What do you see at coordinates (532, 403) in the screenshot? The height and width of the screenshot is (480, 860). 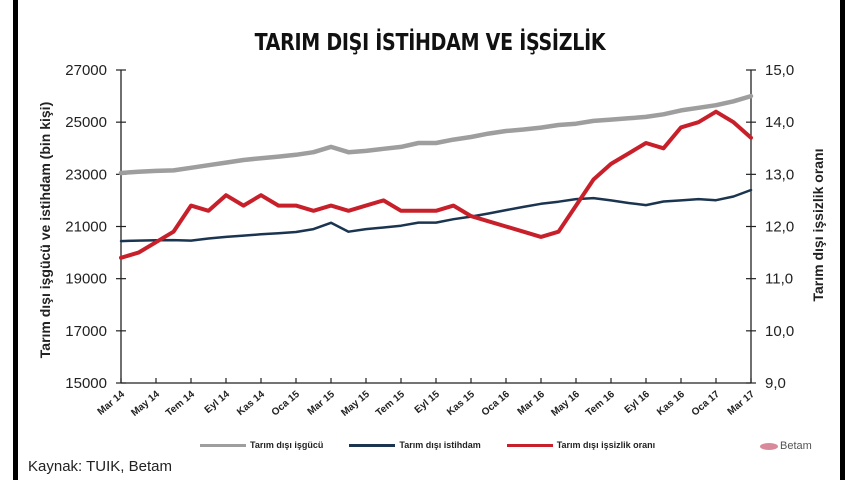 I see `x-tick-label: Mar 16` at bounding box center [532, 403].